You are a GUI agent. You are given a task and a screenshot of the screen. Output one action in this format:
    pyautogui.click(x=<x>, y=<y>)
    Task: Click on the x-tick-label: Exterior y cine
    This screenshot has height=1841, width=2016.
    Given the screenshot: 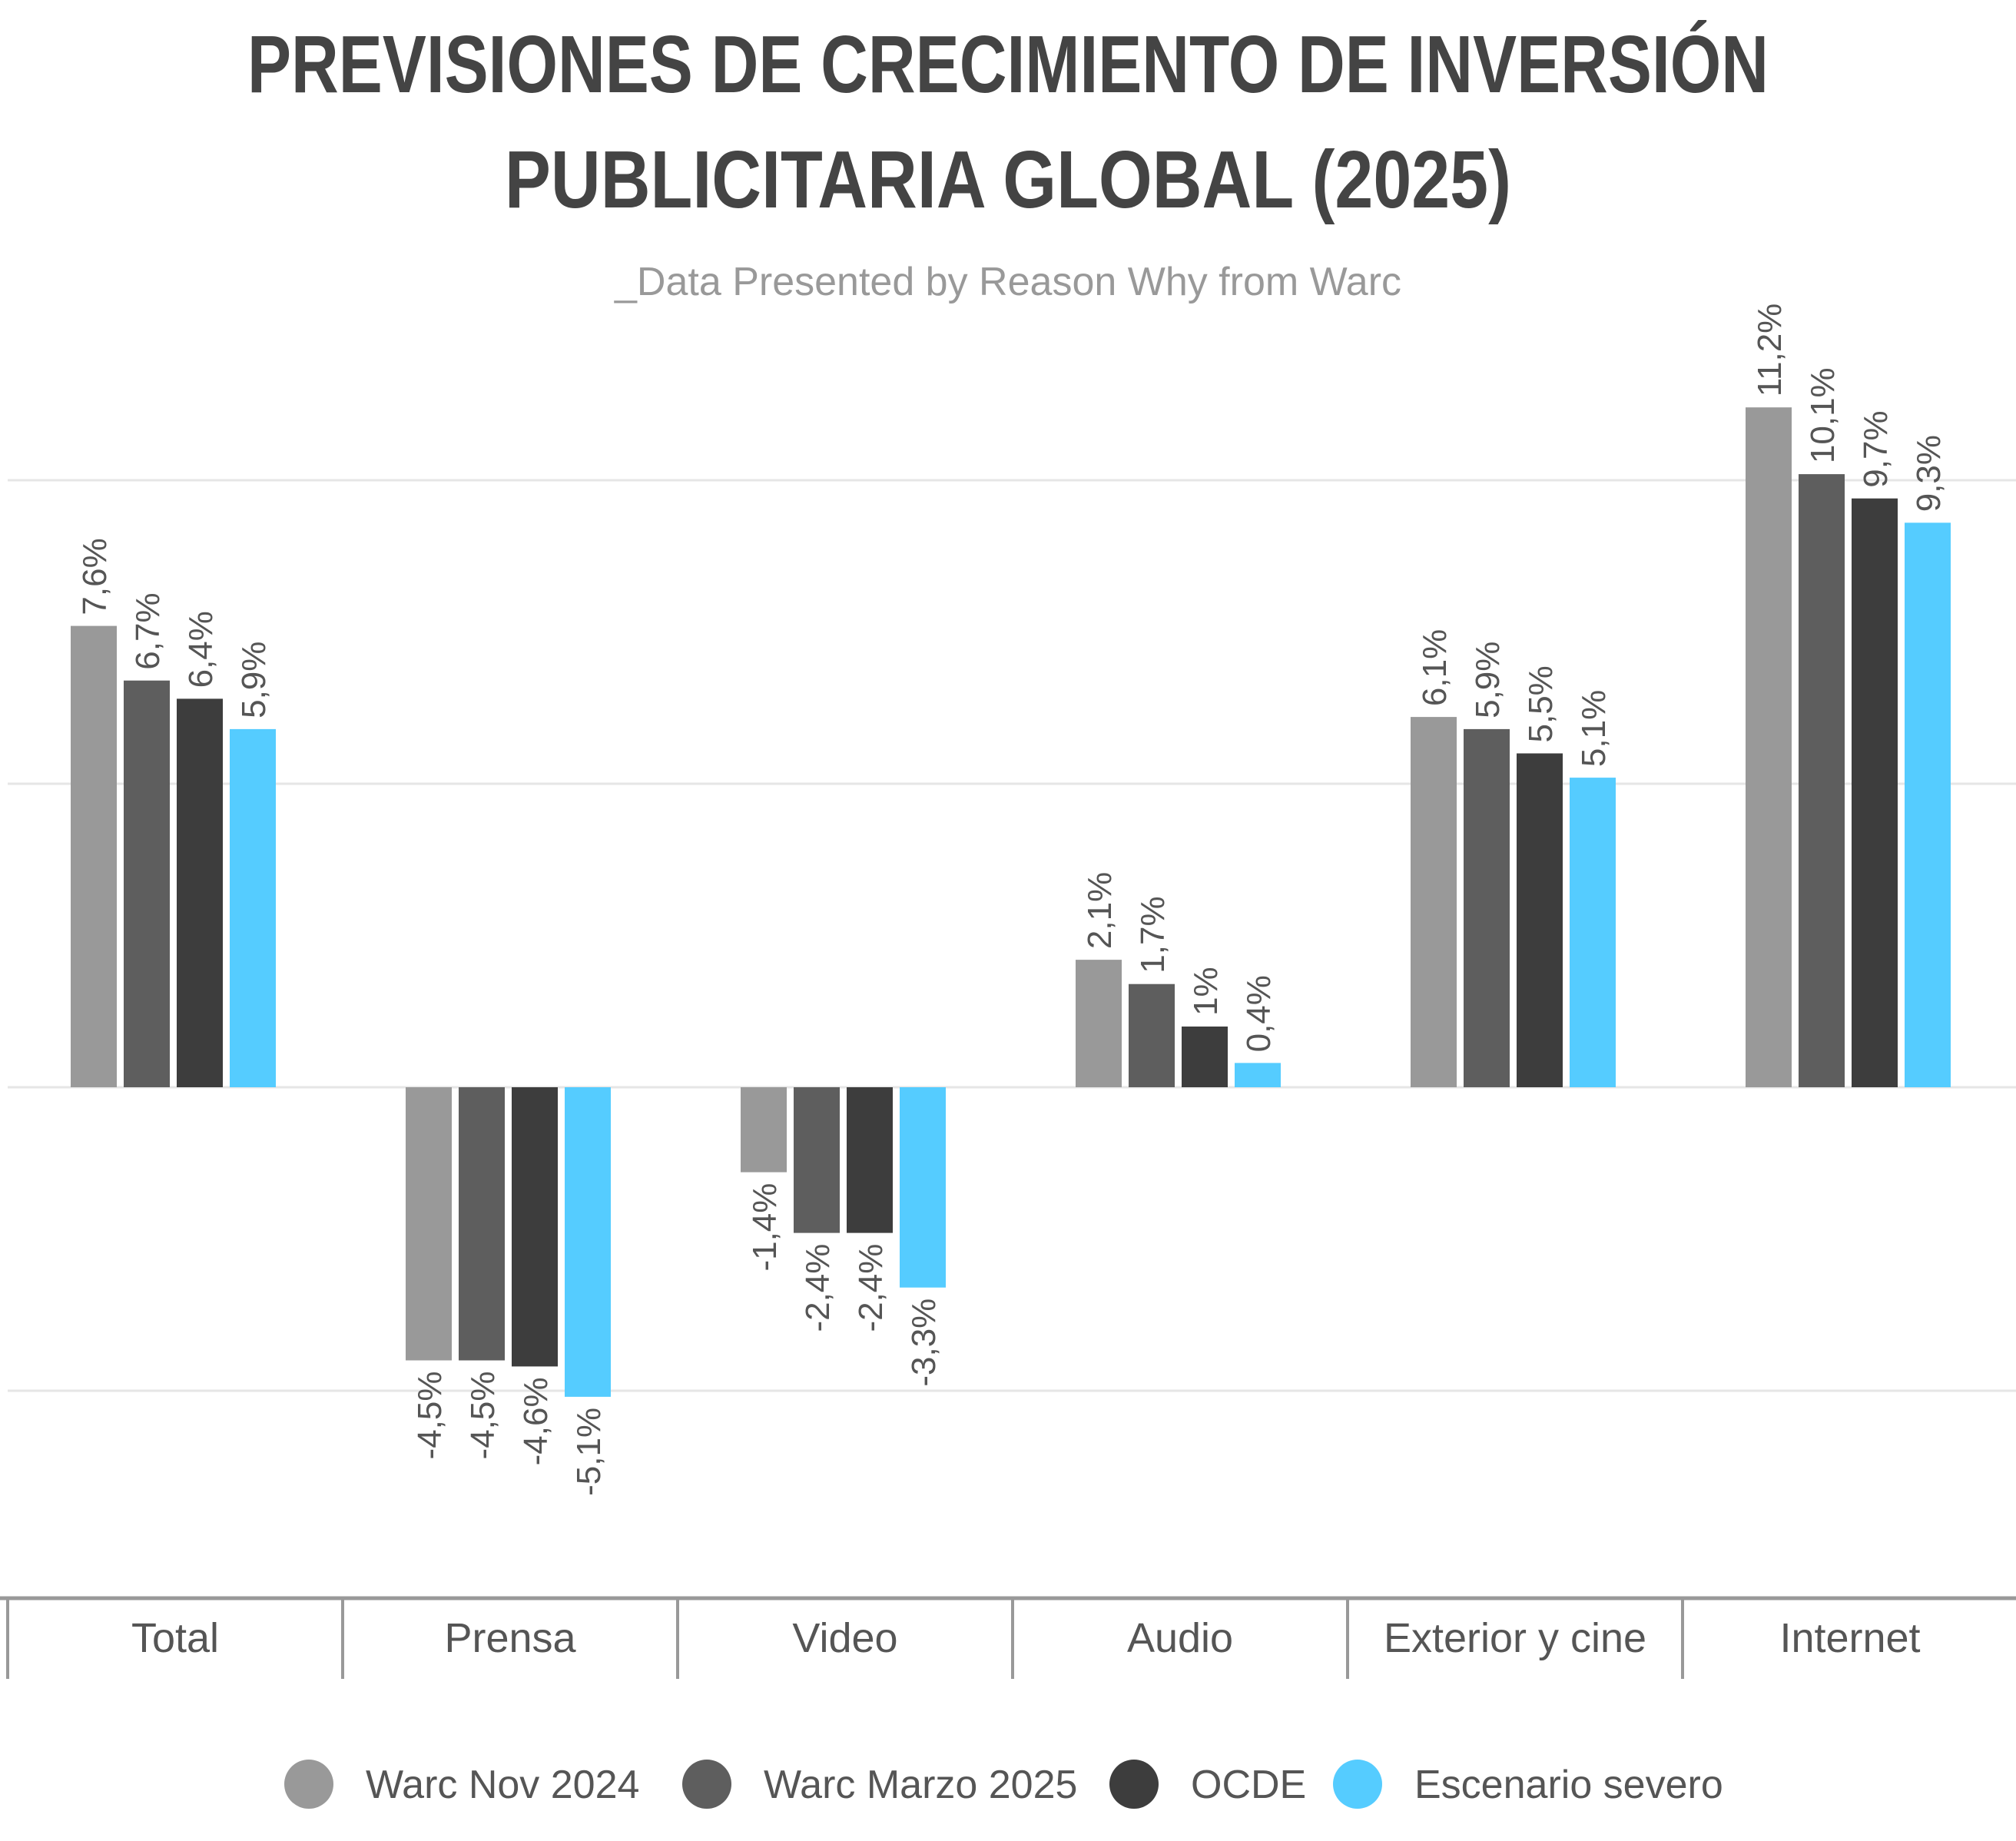 What is the action you would take?
    pyautogui.click(x=1515, y=1638)
    